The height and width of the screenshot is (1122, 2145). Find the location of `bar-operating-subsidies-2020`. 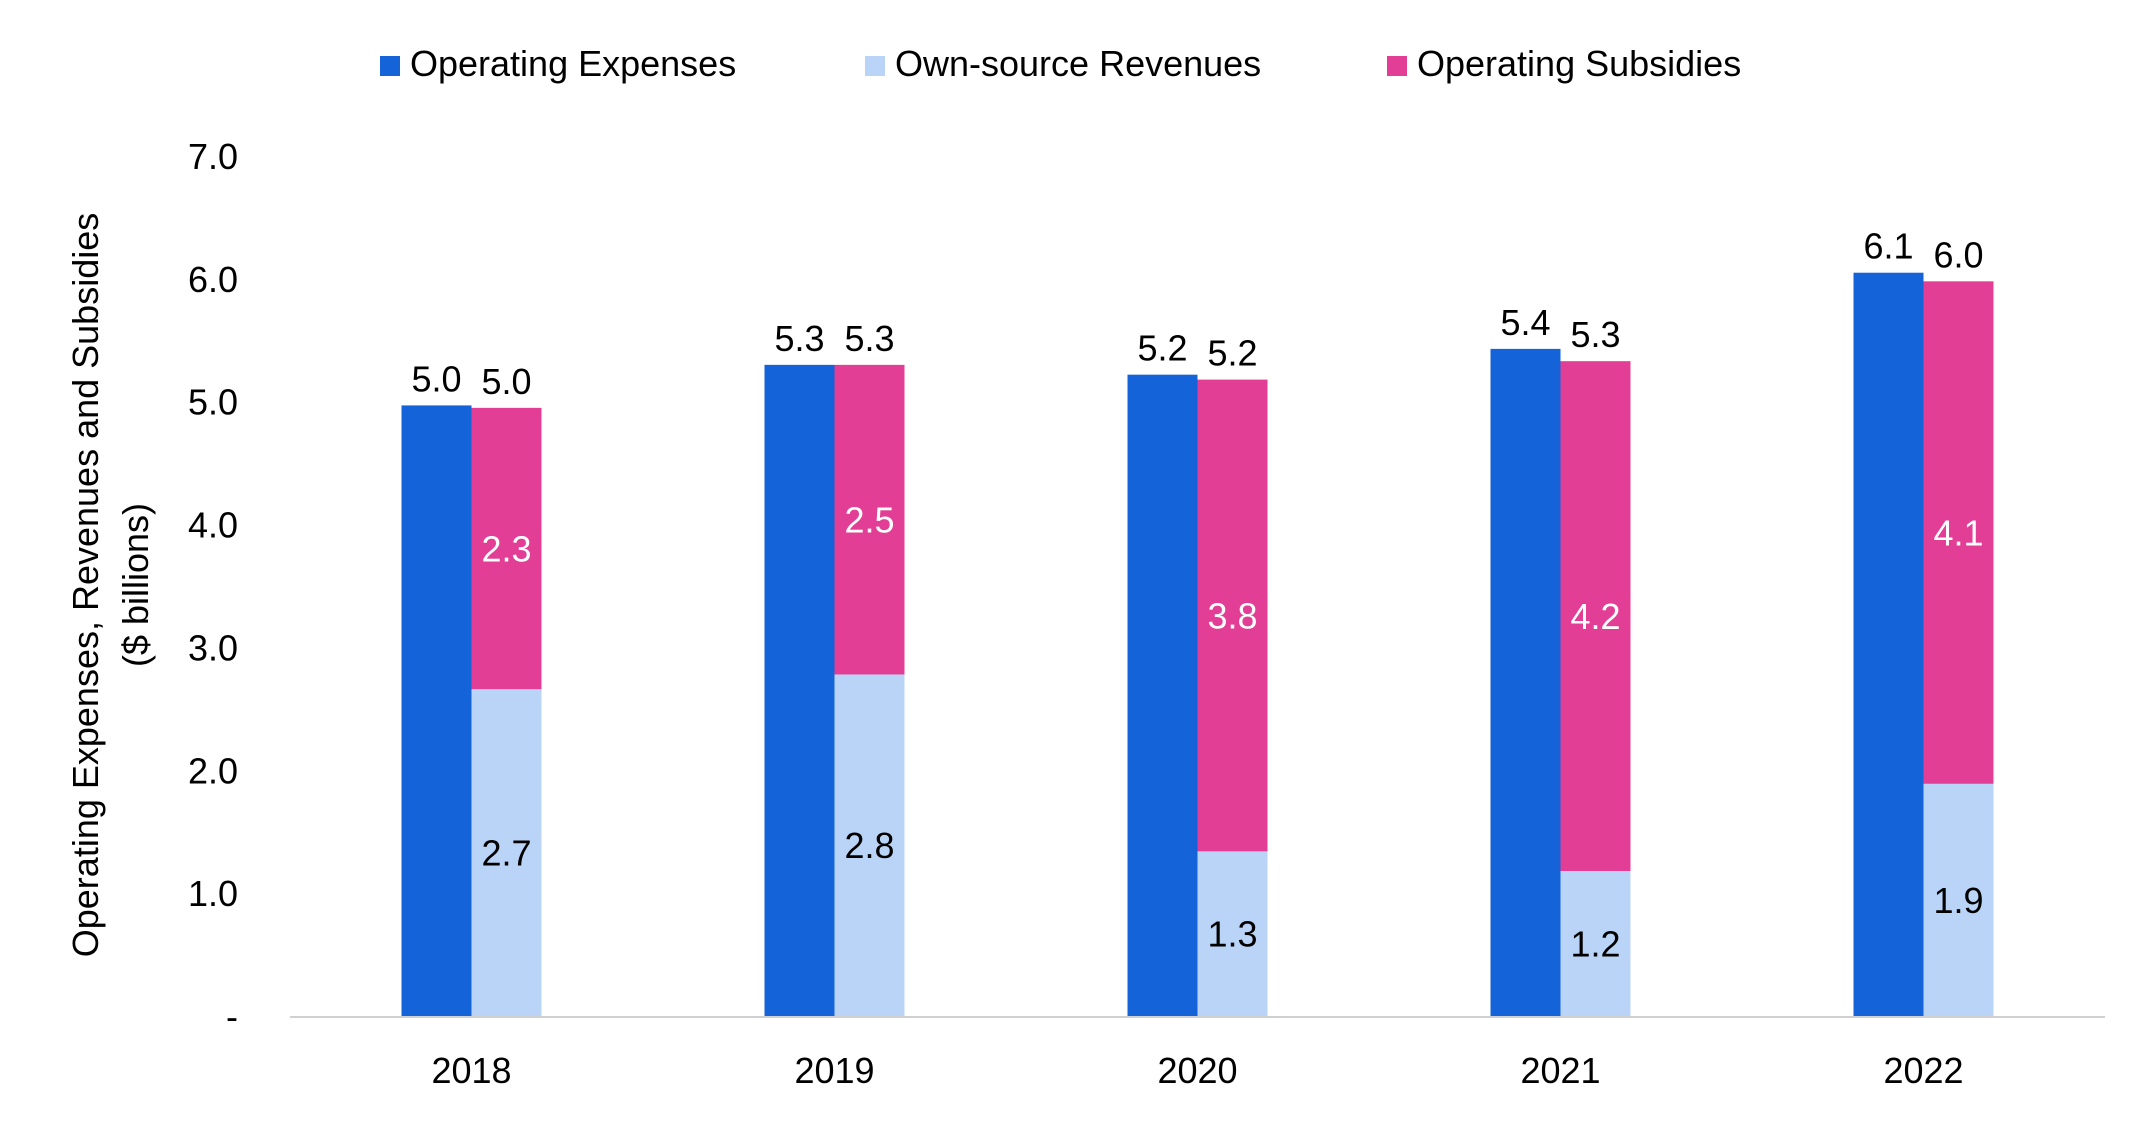

bar-operating-subsidies-2020 is located at coordinates (1232, 615).